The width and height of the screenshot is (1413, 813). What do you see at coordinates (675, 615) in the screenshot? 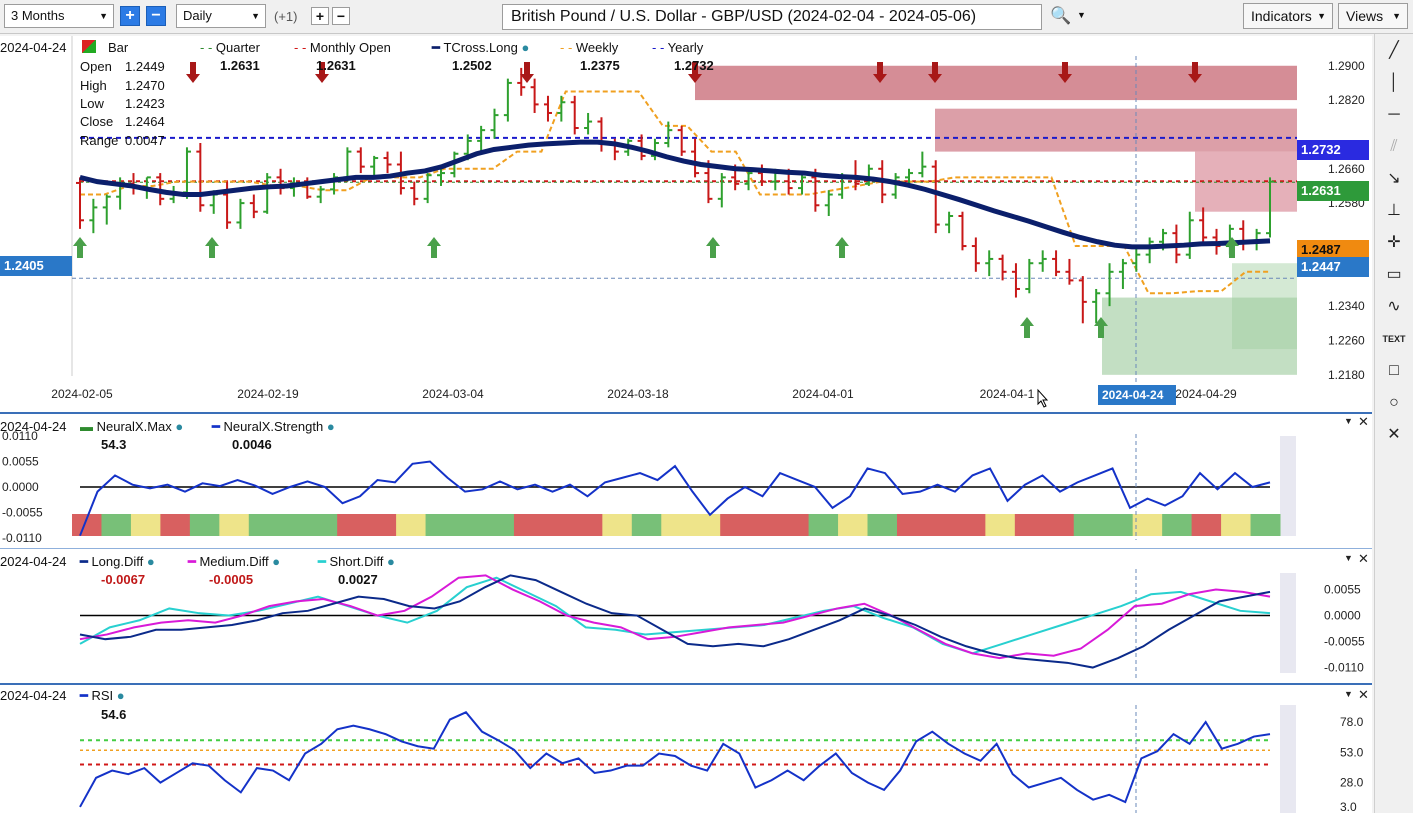
I see `short-diff-line` at bounding box center [675, 615].